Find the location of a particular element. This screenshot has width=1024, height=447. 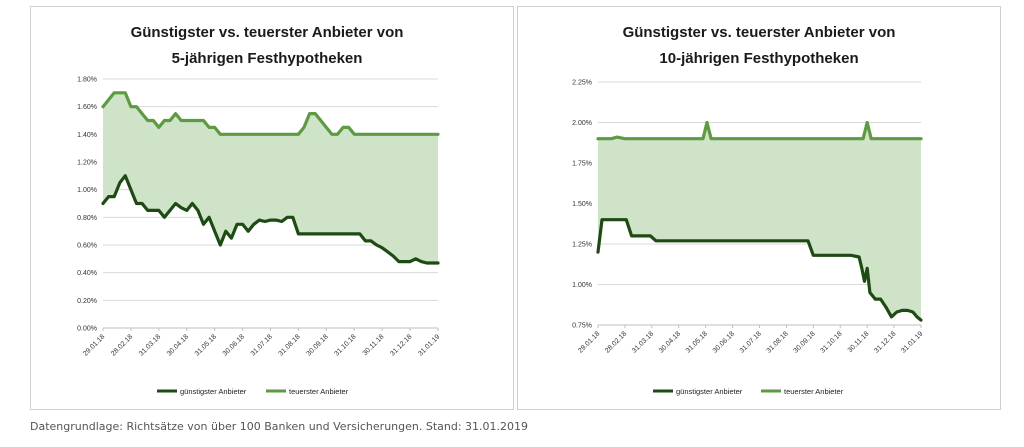

y-tick-label: 1.80% is located at coordinates (87, 80).